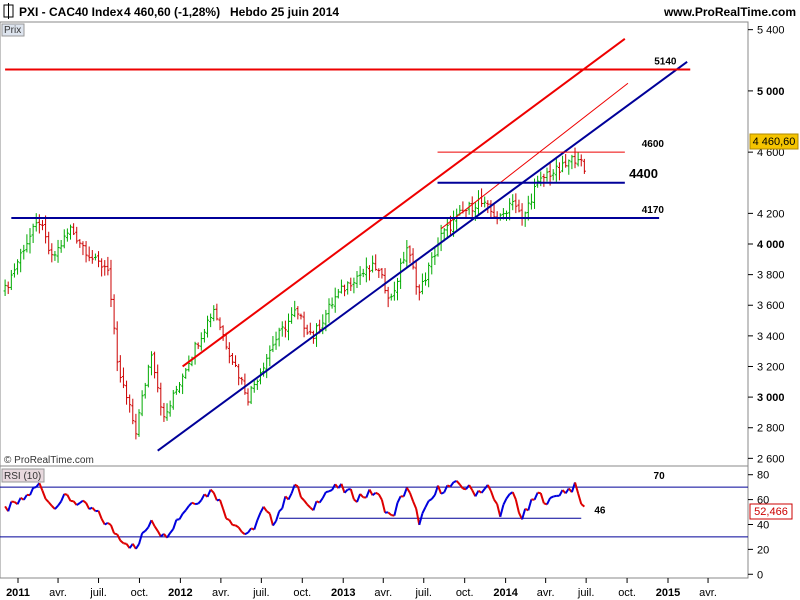  What do you see at coordinates (180, 593) in the screenshot?
I see `time-tick-label: 2012` at bounding box center [180, 593].